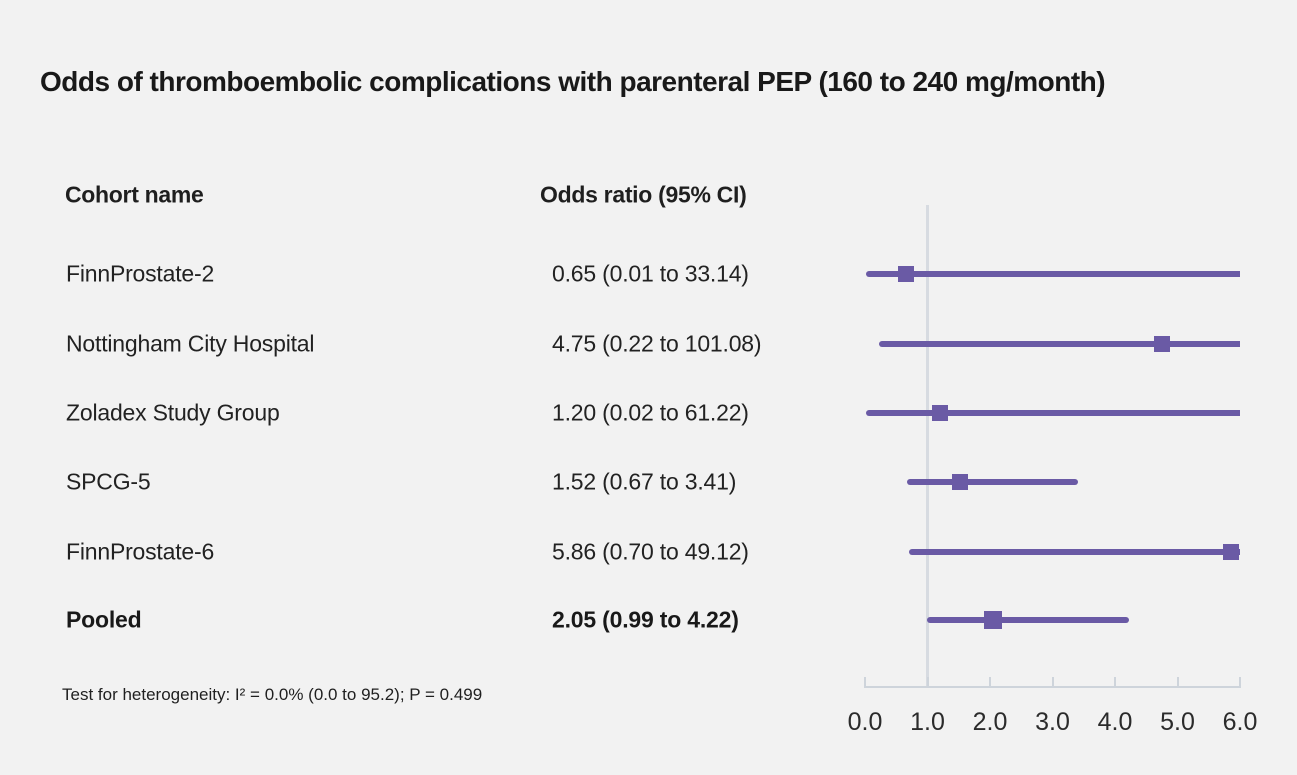 This screenshot has height=775, width=1297. I want to click on odds-ratio-value: 4.75 (0.22 to 101.08), so click(657, 343).